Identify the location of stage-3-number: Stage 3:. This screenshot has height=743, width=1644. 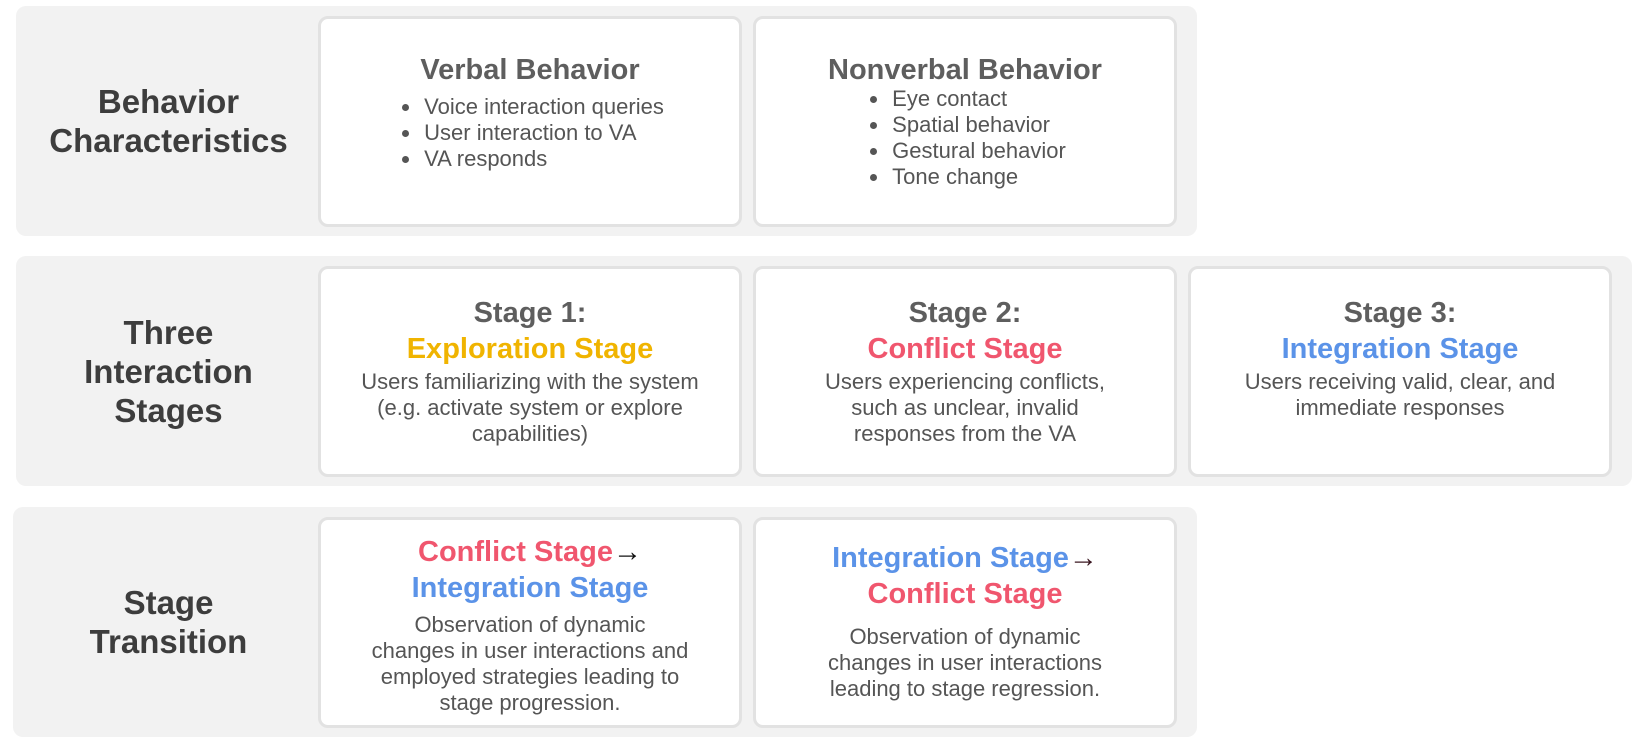
(1400, 313).